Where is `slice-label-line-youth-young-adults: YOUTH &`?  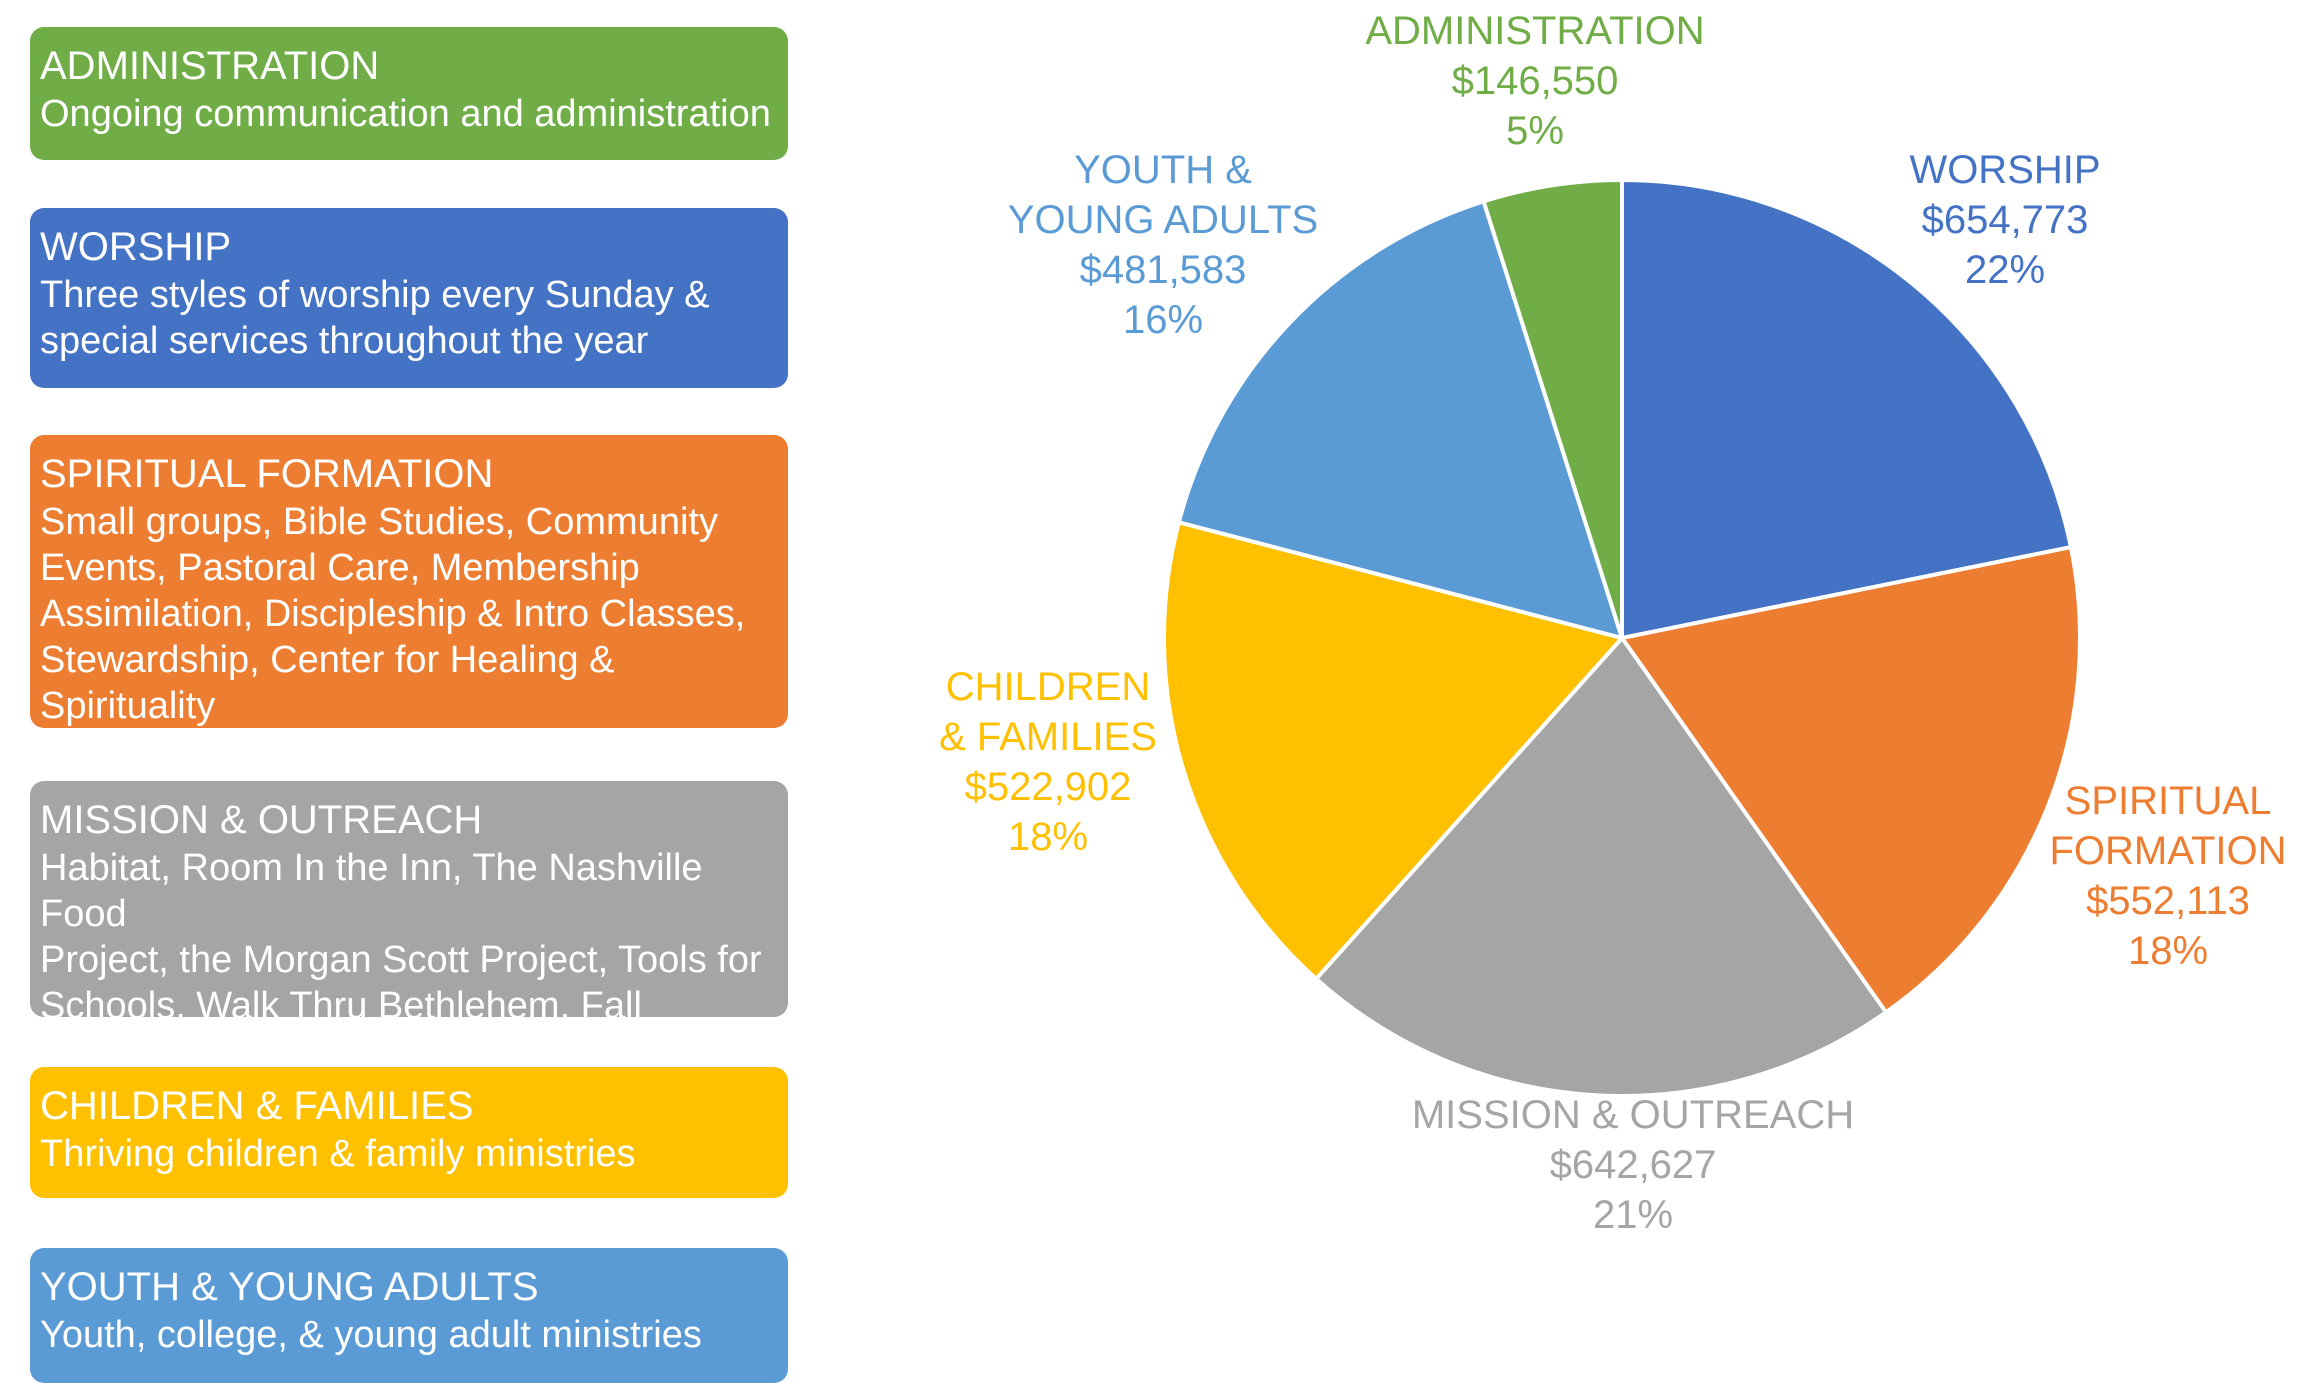
slice-label-line-youth-young-adults: YOUTH & is located at coordinates (1163, 170).